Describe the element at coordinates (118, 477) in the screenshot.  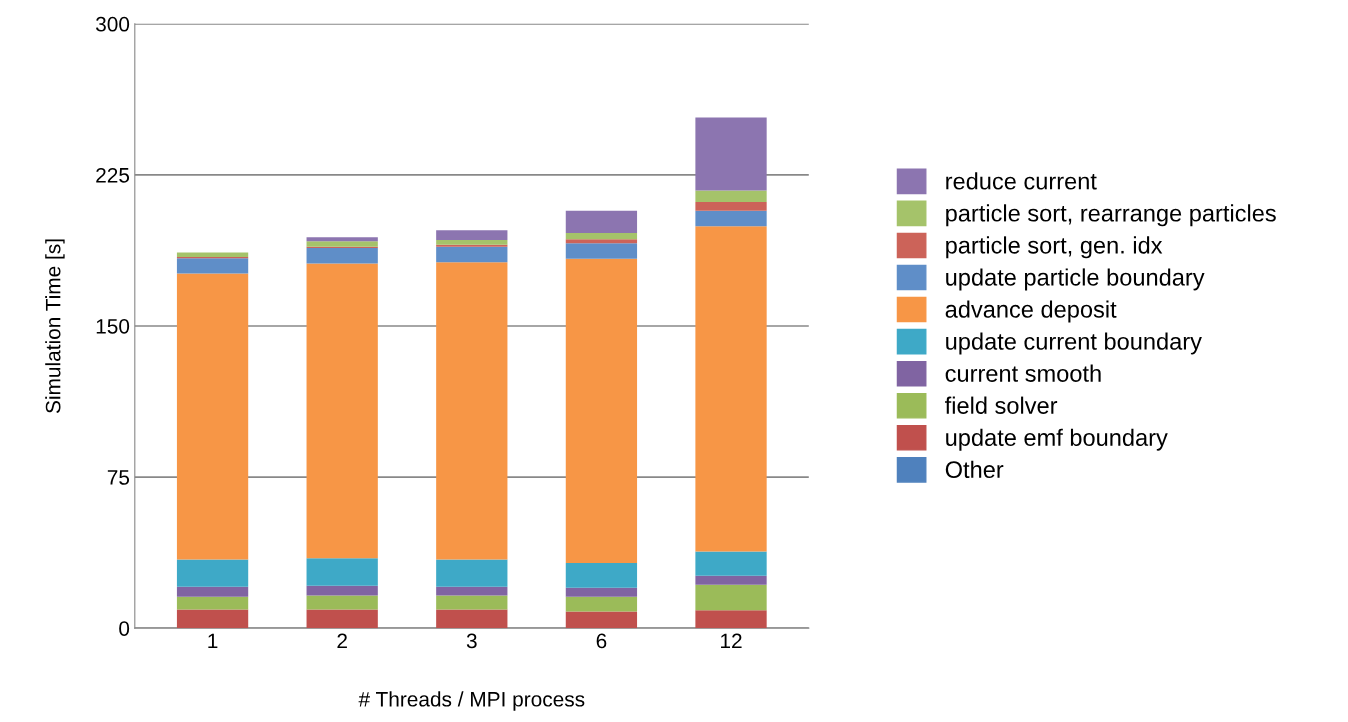
I see `y-tick-label: 75` at that location.